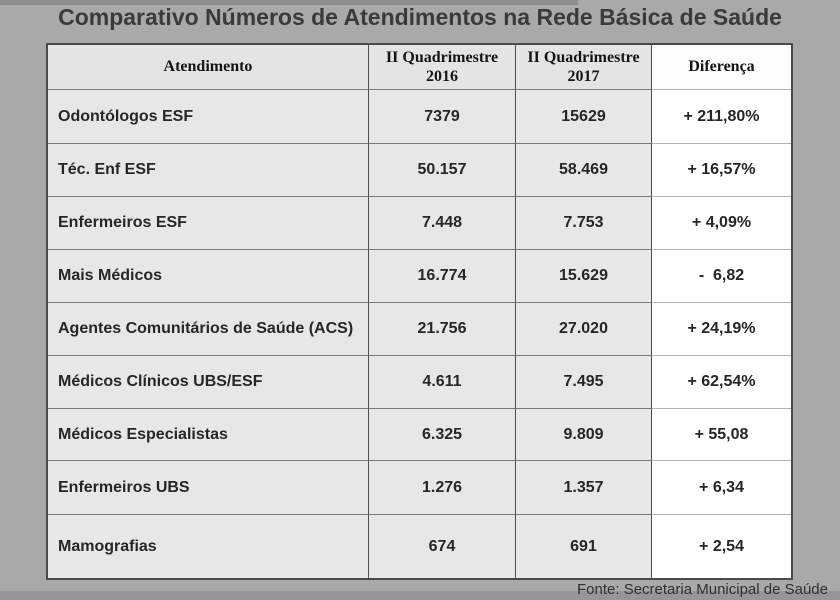 The width and height of the screenshot is (840, 600). Describe the element at coordinates (208, 546) in the screenshot. I see `cell-atendimento: Mamografias` at that location.